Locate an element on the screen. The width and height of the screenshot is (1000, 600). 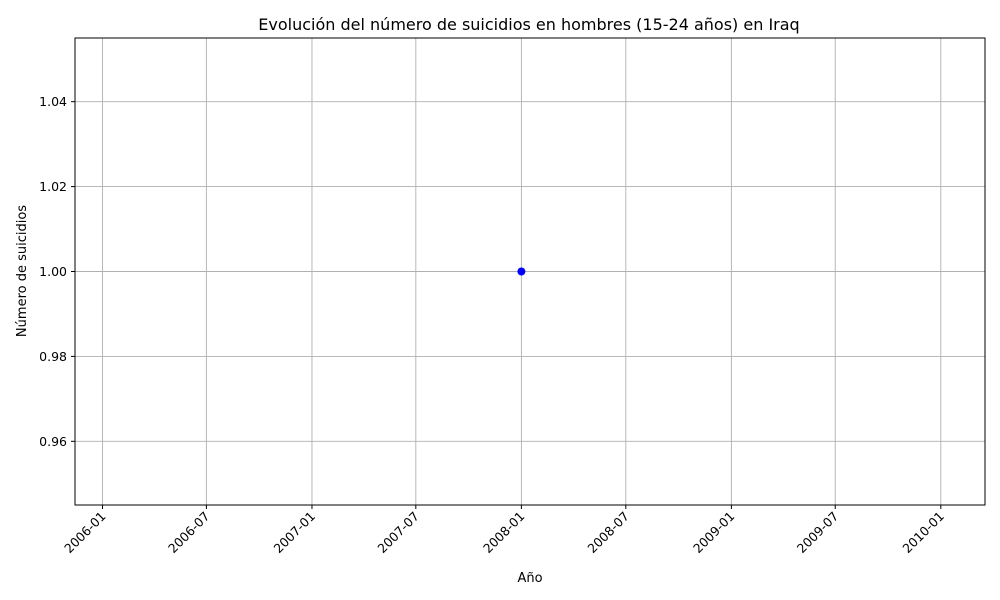
data-series is located at coordinates (521, 271).